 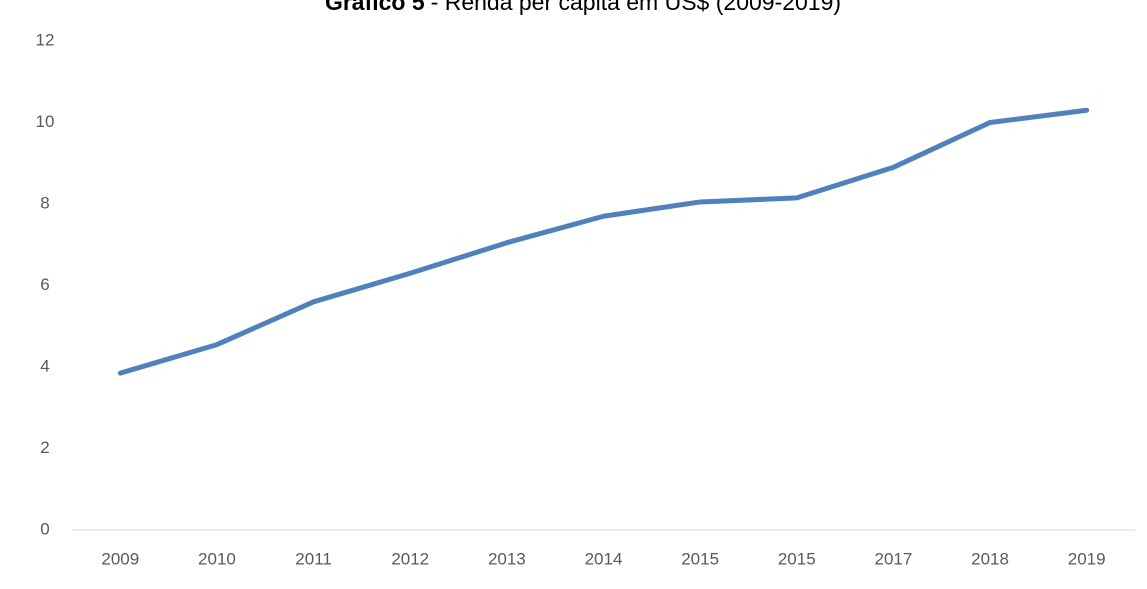 What do you see at coordinates (44, 528) in the screenshot?
I see `y-tick-label: 0` at bounding box center [44, 528].